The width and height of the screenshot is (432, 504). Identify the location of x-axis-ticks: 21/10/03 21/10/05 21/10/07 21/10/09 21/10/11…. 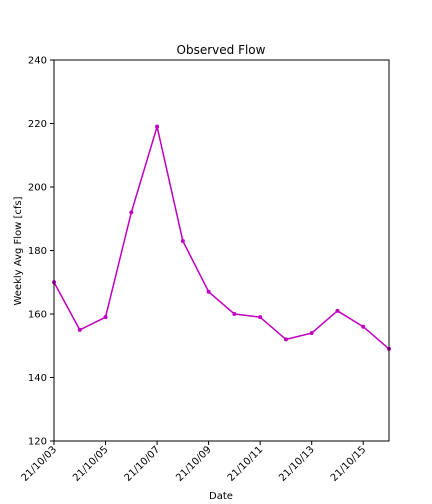
(194, 462).